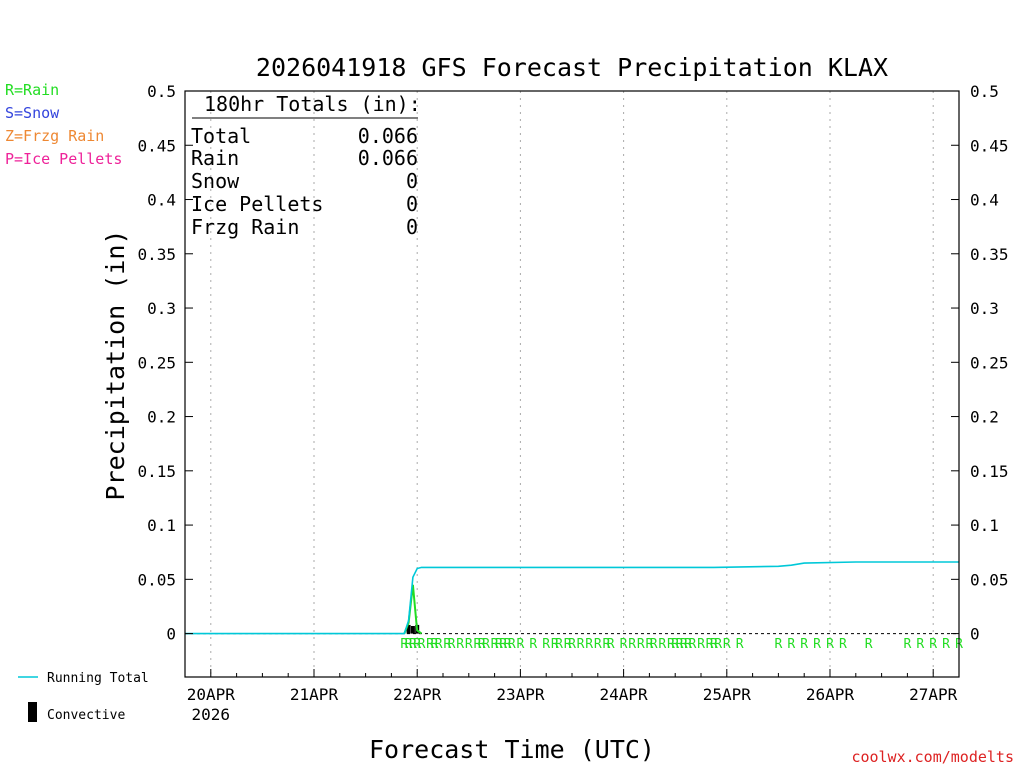 The width and height of the screenshot is (1024, 768). I want to click on y-tick-label-left: 0.25, so click(156, 362).